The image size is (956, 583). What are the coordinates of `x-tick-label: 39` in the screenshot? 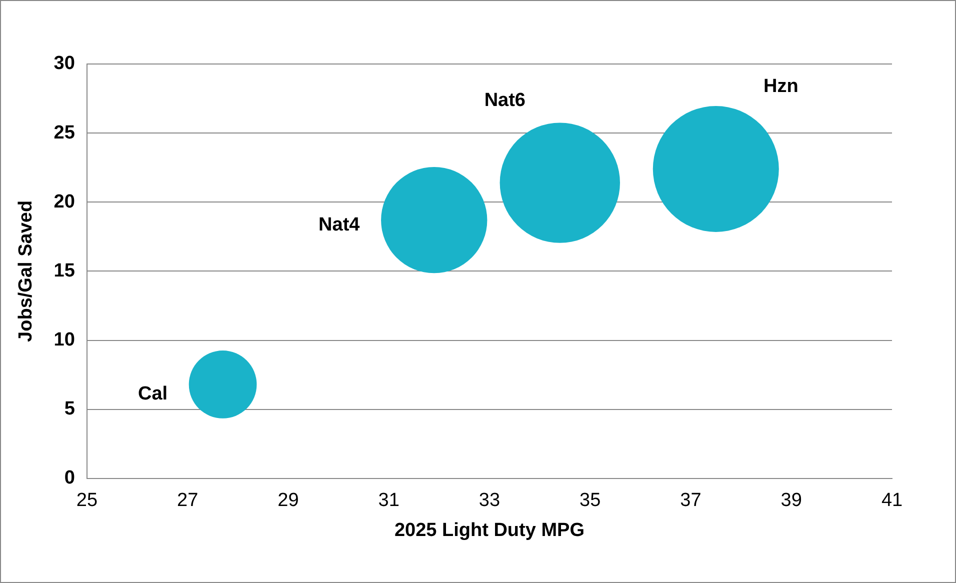 It's located at (791, 501).